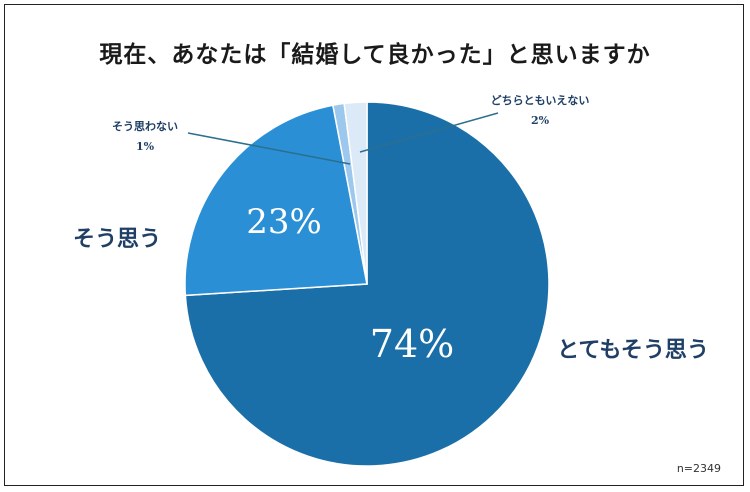 The image size is (750, 492). I want to click on data-label-2: 1%, so click(145, 146).